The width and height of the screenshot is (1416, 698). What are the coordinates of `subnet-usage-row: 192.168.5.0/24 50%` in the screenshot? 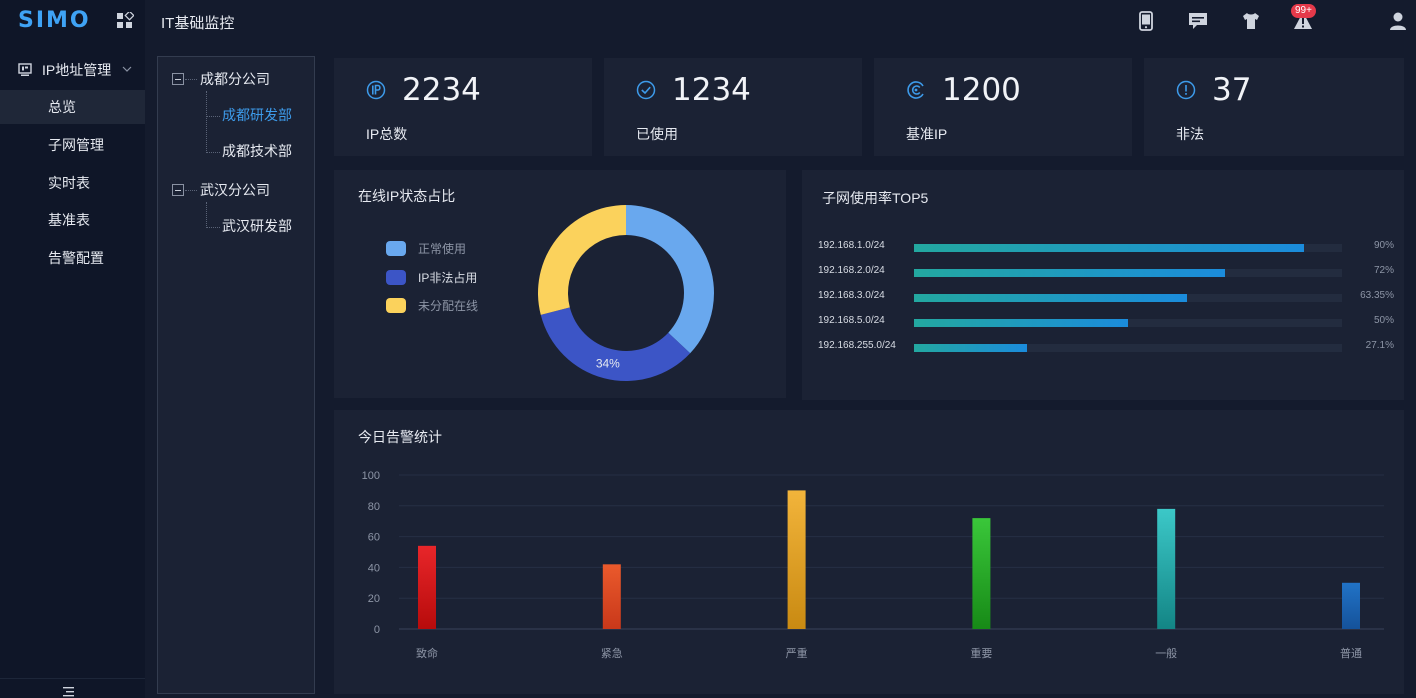 It's located at (1106, 322).